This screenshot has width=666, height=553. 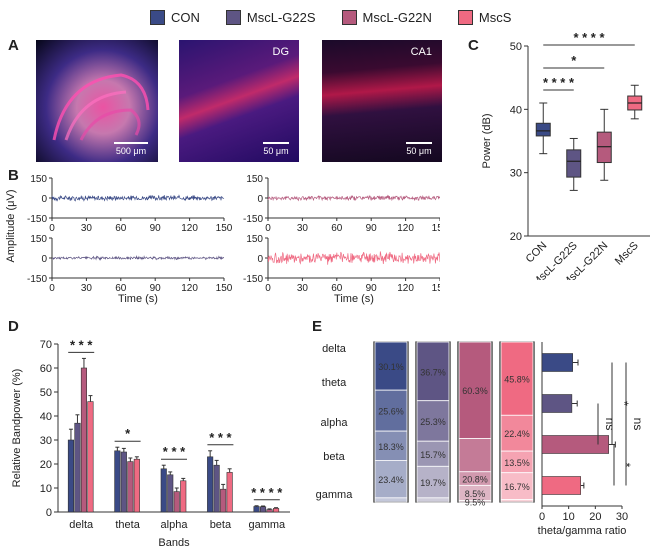 I want to click on band-label-gamma: gamma, so click(x=335, y=495).